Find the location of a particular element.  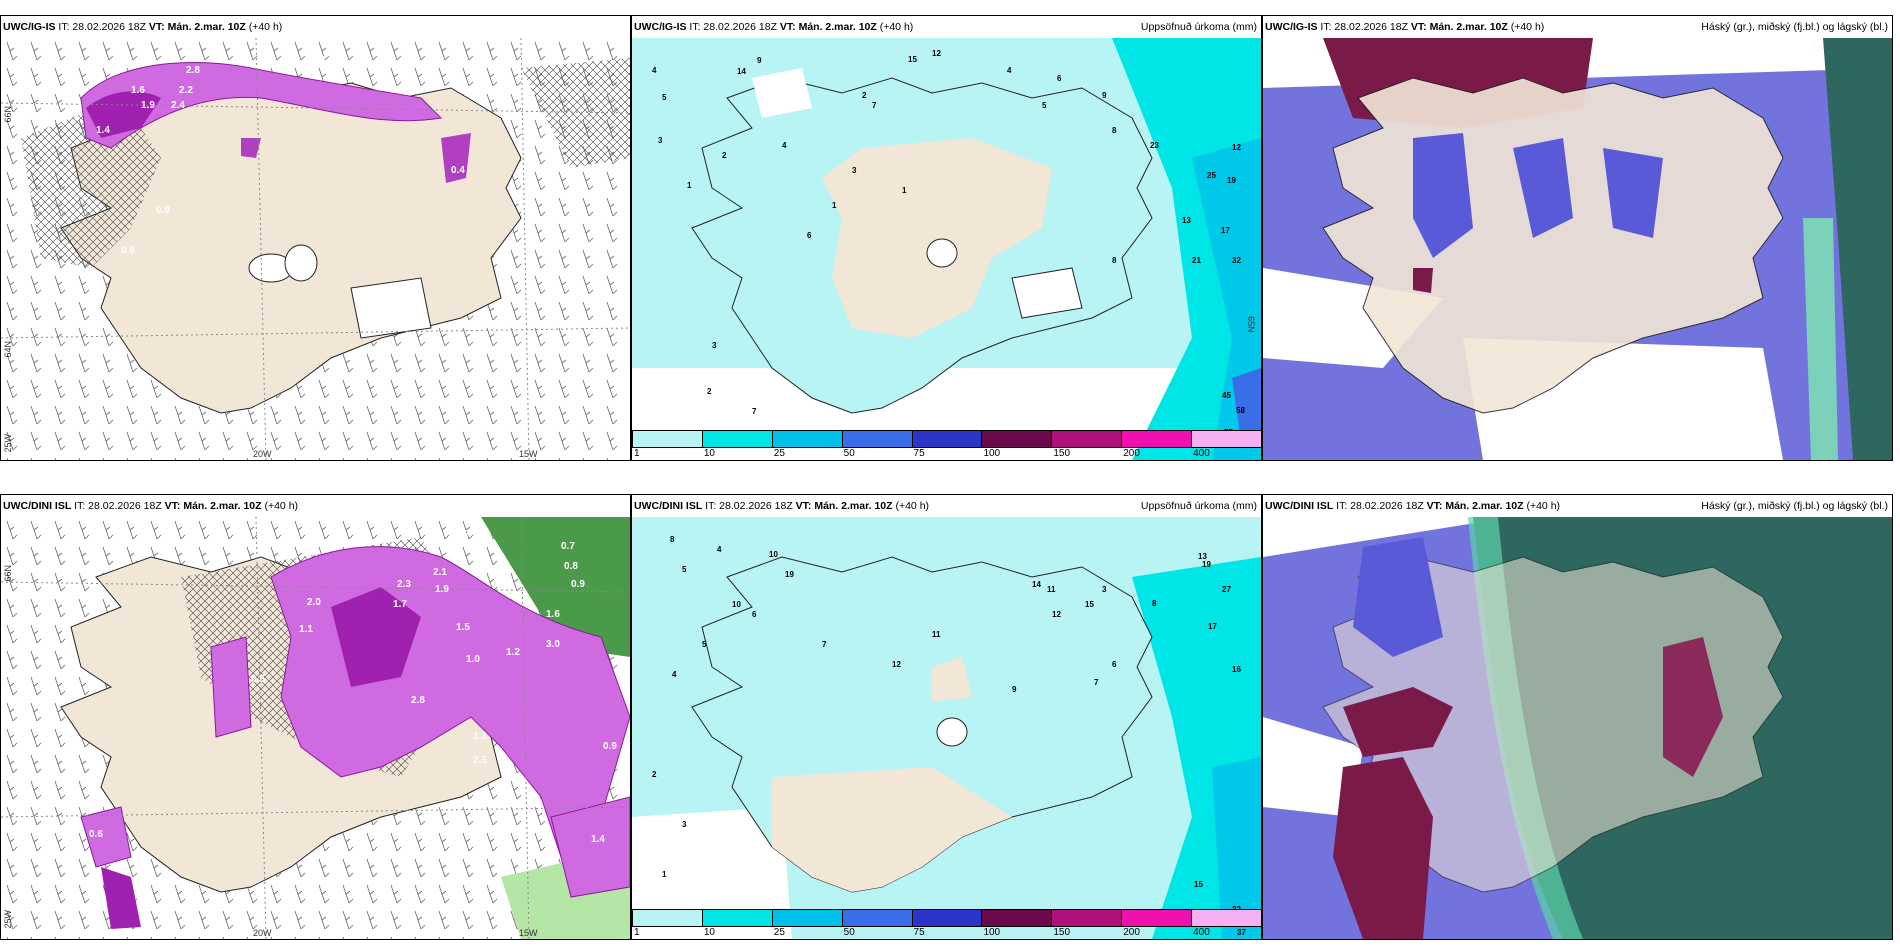

icing-value: 2.2 is located at coordinates (186, 90).